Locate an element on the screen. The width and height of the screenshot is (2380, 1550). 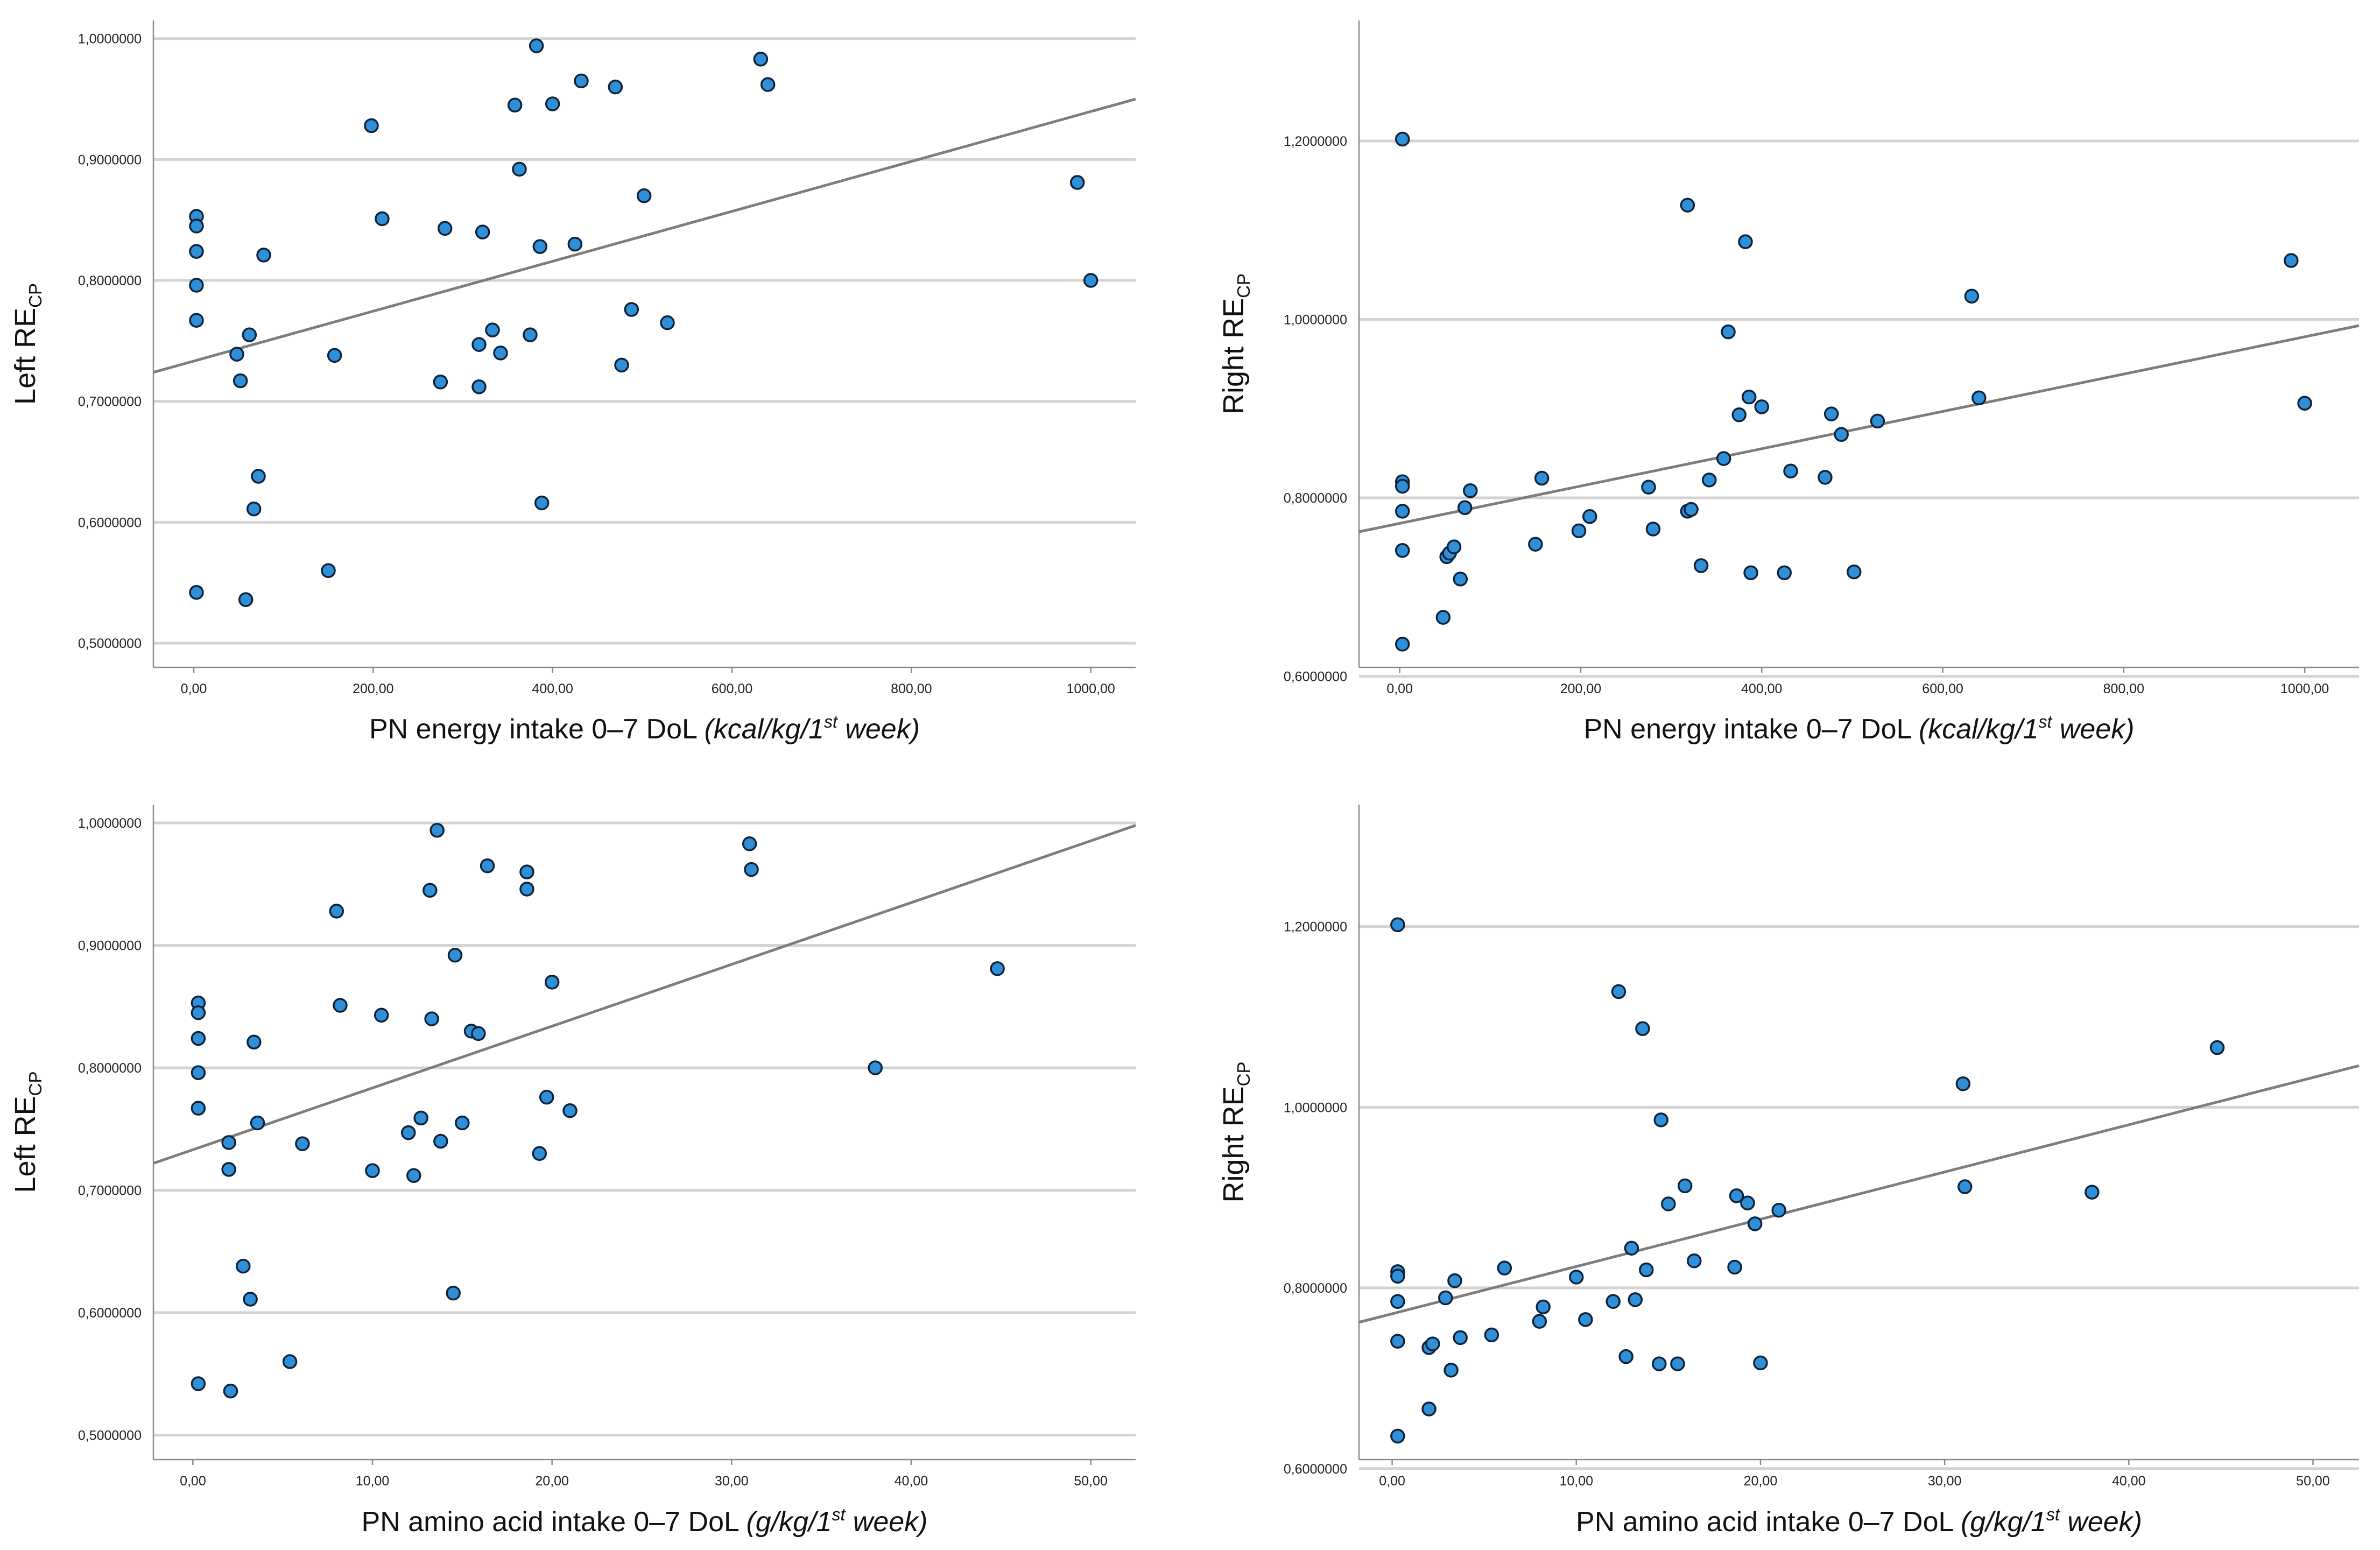
y-axis-label-subscript: CP is located at coordinates (1244, 285).